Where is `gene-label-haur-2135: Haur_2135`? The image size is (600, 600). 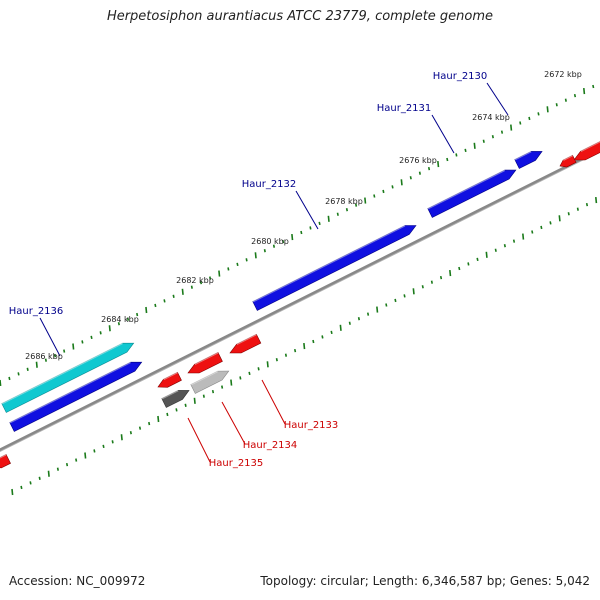 gene-label-haur-2135: Haur_2135 is located at coordinates (236, 463).